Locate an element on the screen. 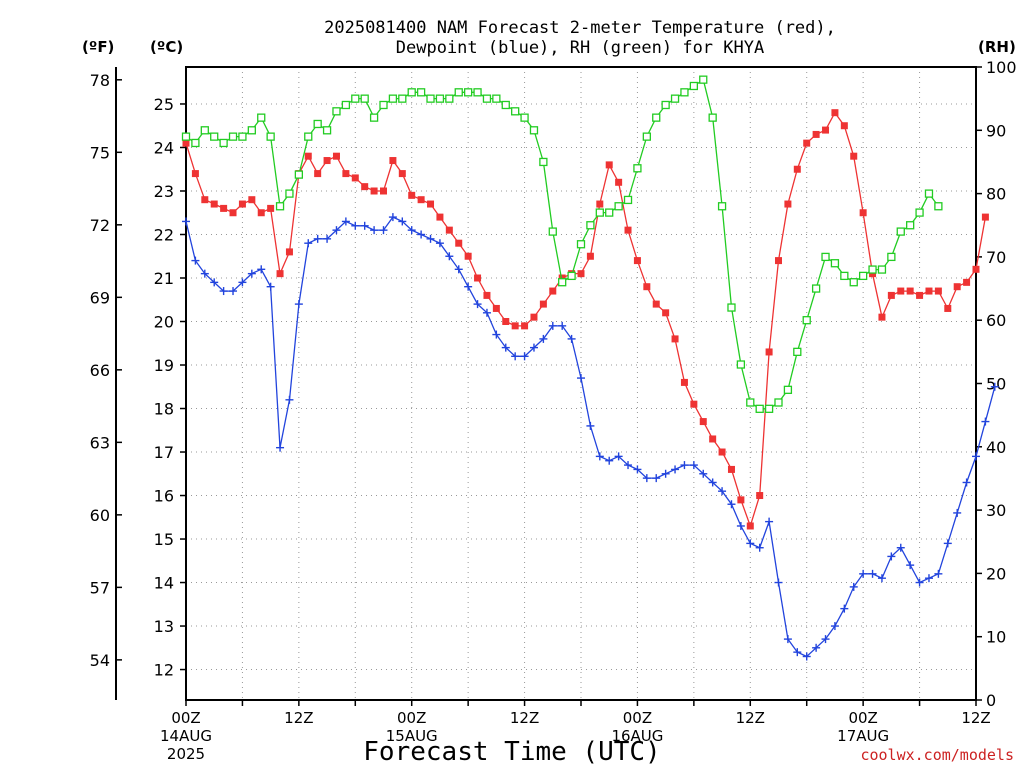  rh-tick-label: 20 is located at coordinates (996, 573).